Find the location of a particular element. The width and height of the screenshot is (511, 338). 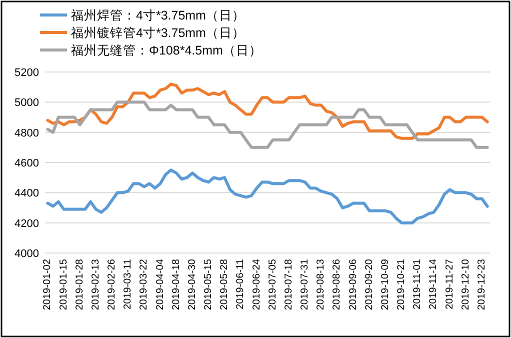

x-tick-label: 2019-04-30 is located at coordinates (192, 284).